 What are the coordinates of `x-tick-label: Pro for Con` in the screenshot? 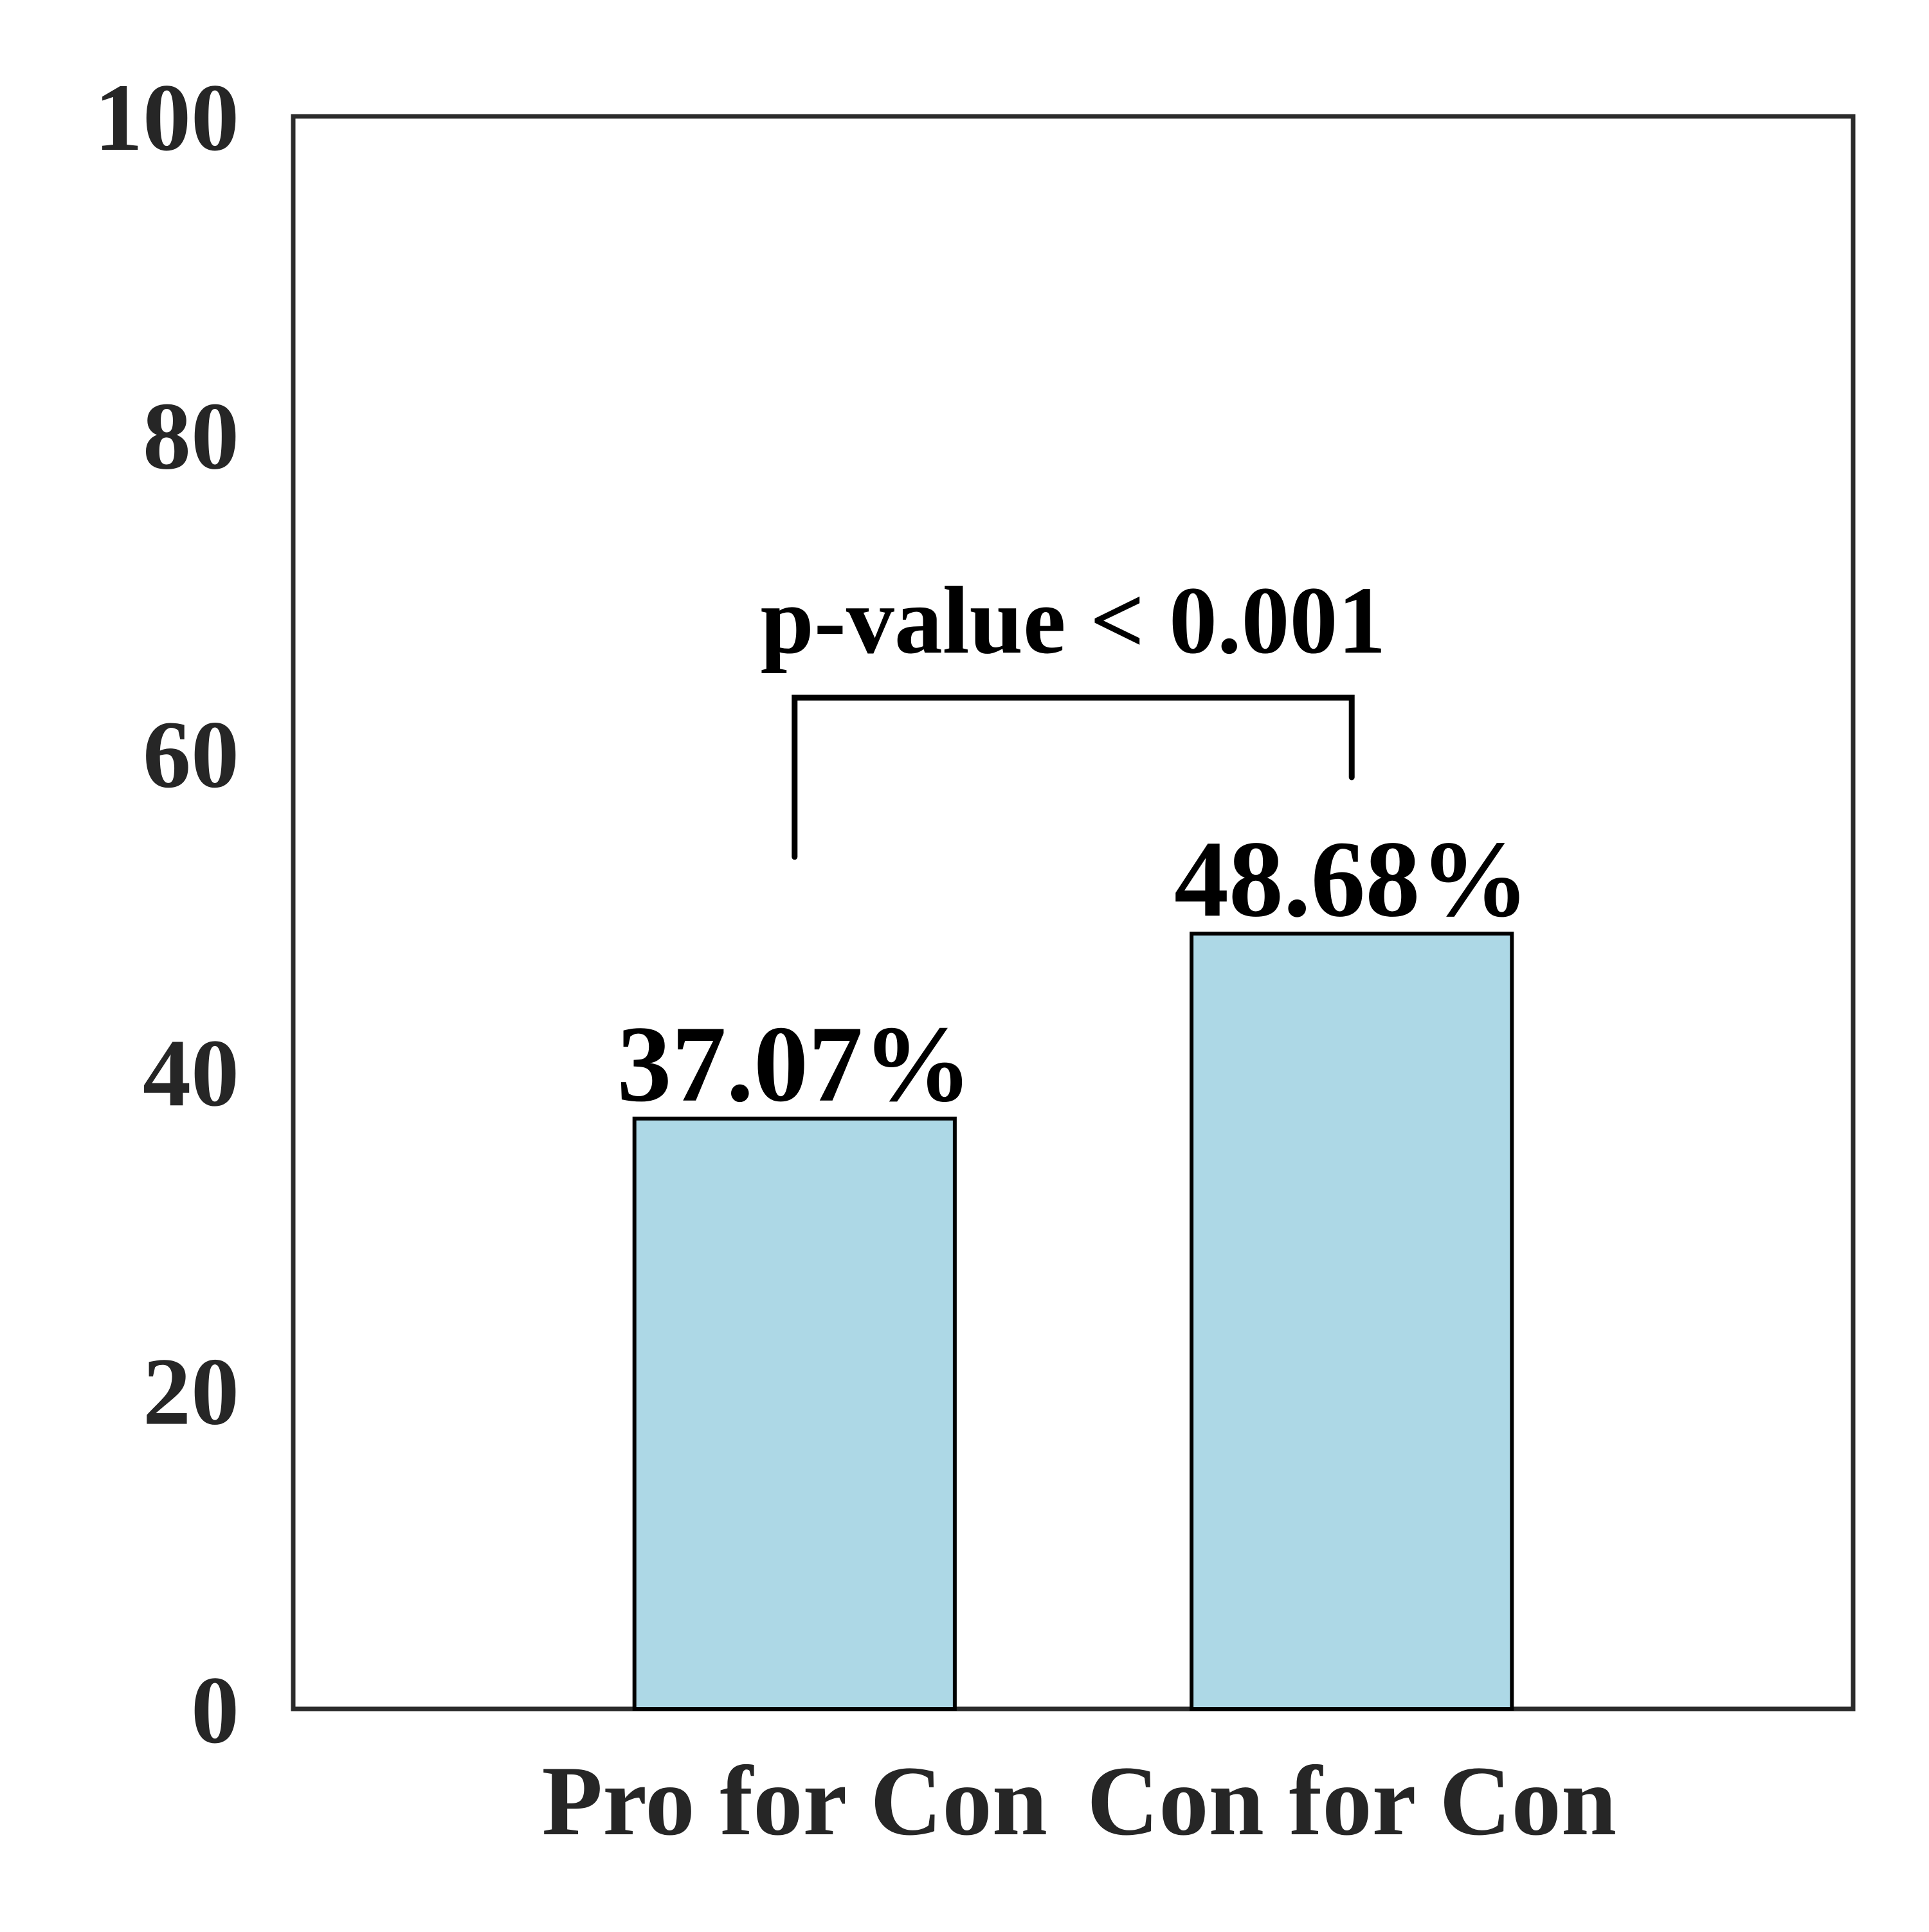 It's located at (794, 1801).